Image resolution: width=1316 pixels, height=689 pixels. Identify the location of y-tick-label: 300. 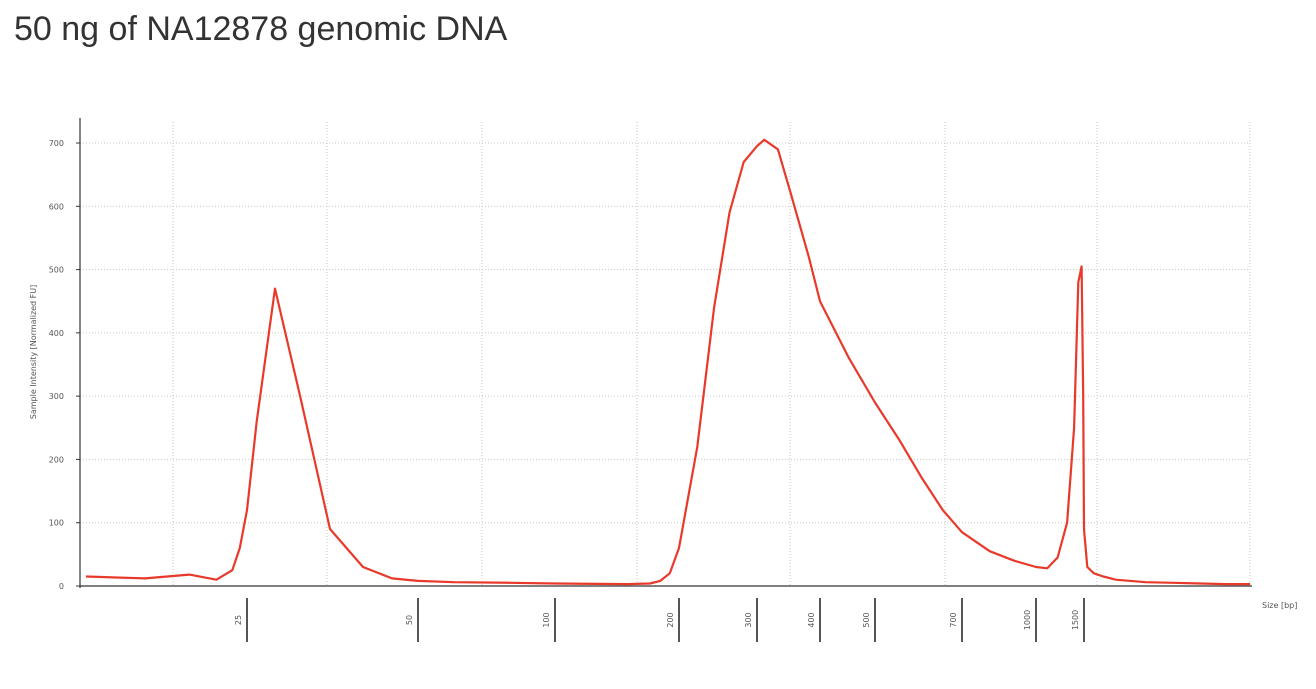
(56, 396).